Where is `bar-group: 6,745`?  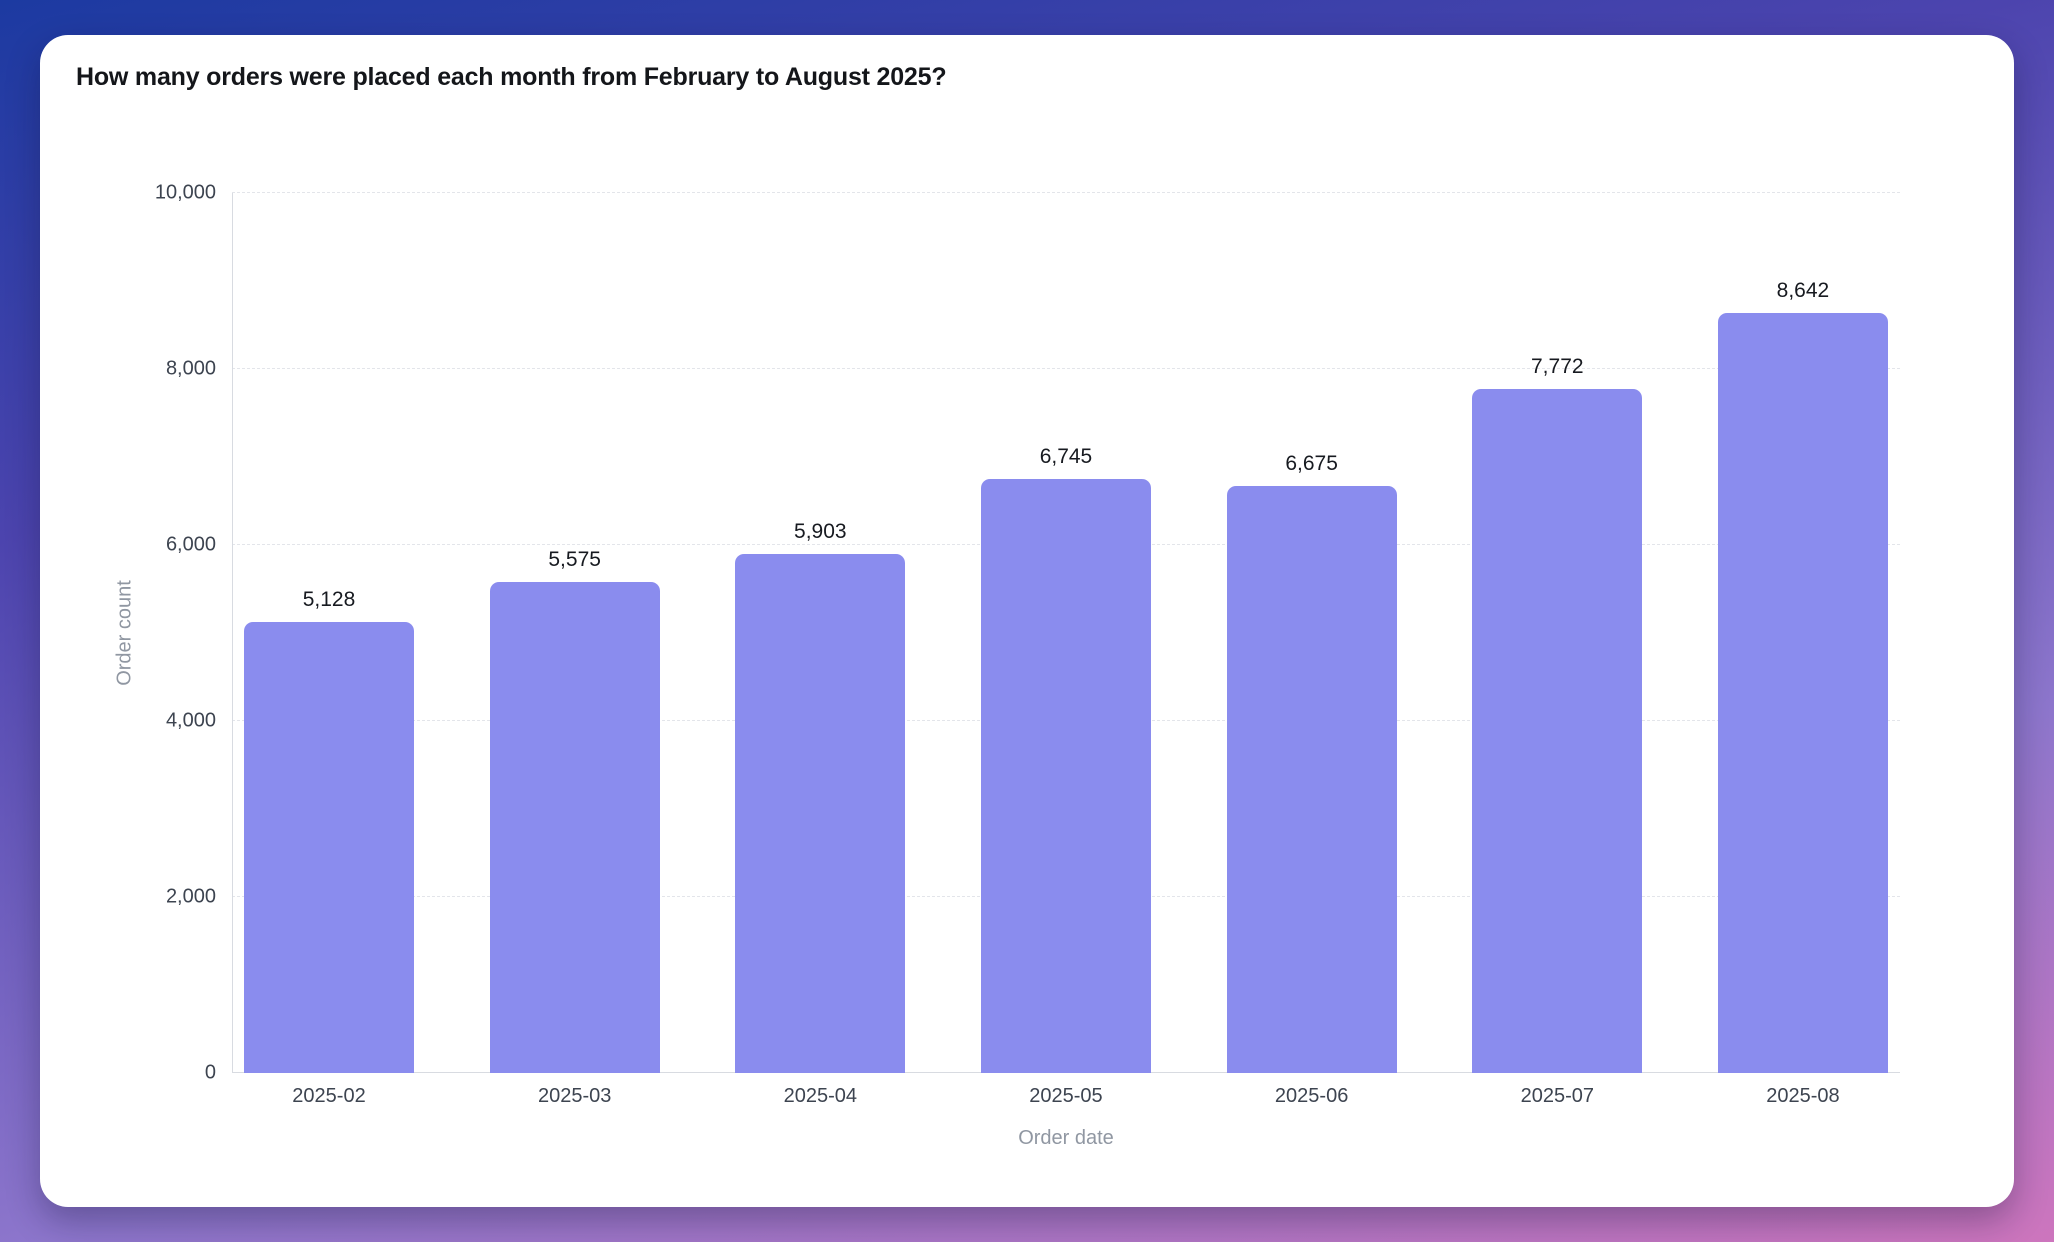
bar-group: 6,745 is located at coordinates (1065, 633).